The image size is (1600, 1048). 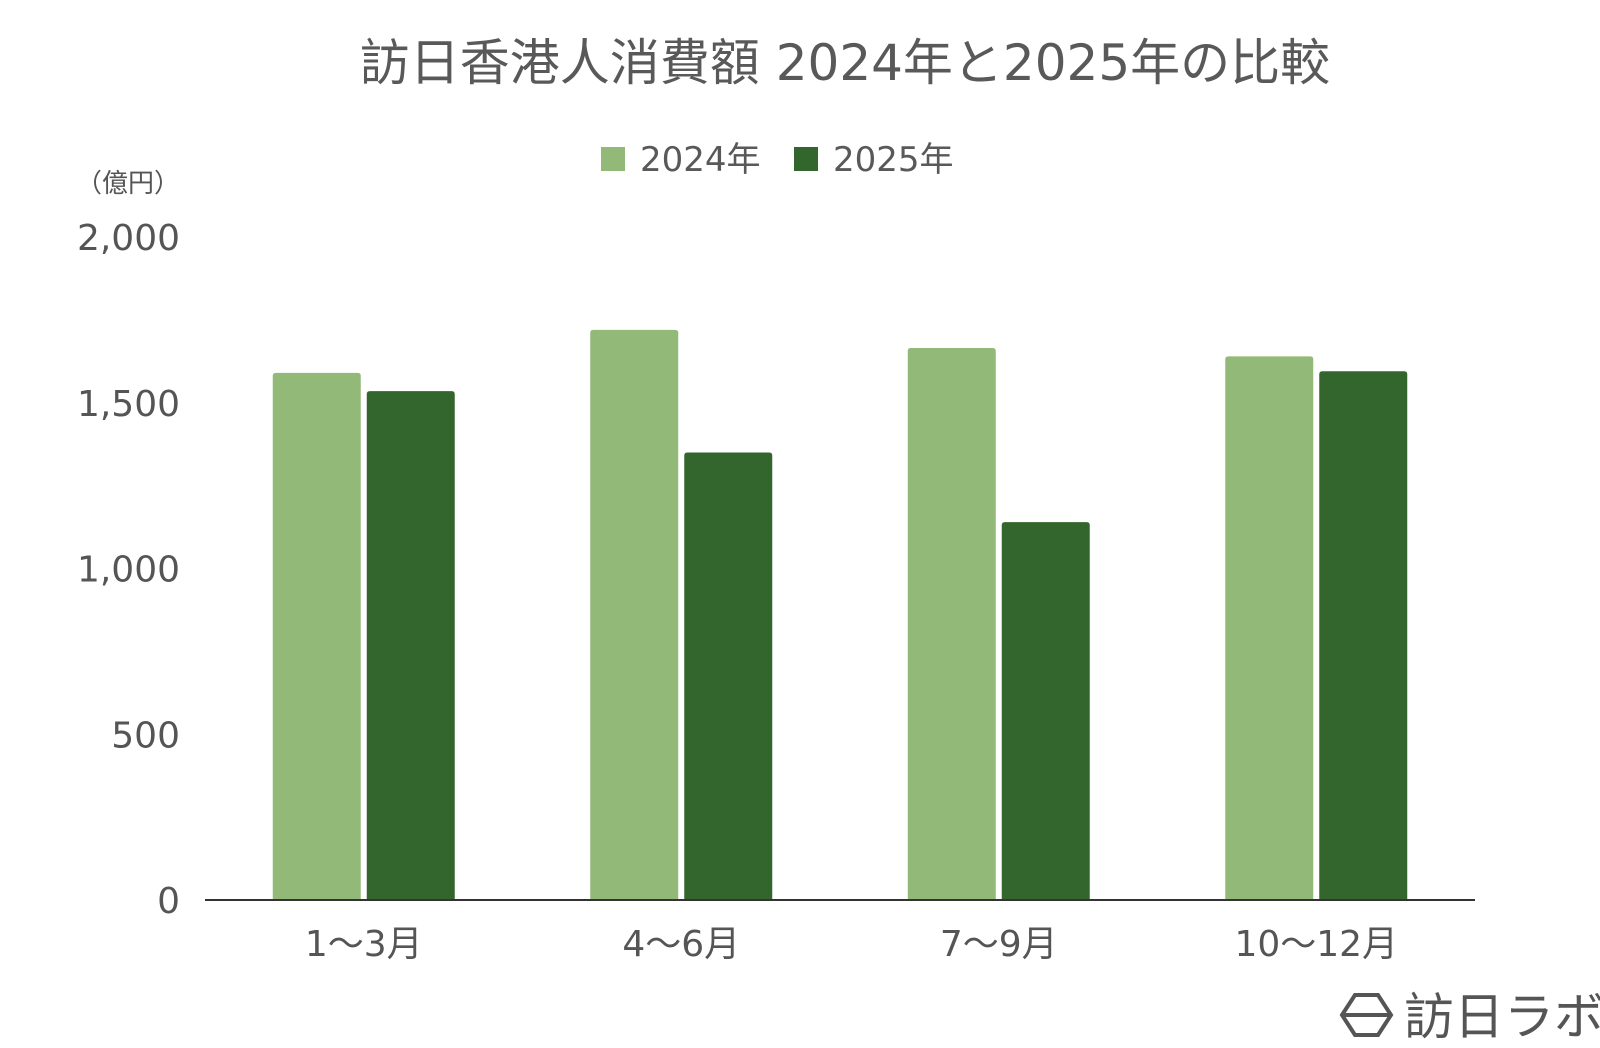 I want to click on y-axis-ticks: 0 500 1,000 1,500 2,000, so click(x=128, y=570).